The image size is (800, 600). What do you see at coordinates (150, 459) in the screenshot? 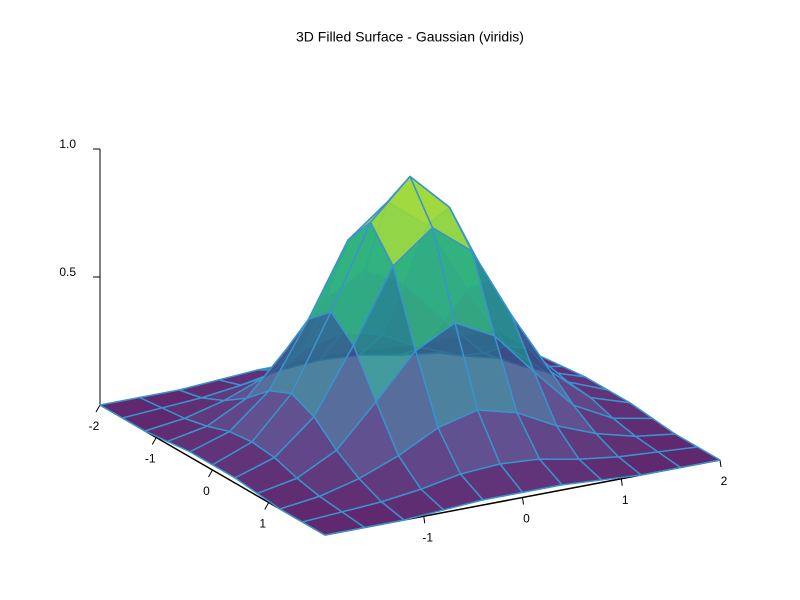
I see `y-tick-label: -1` at bounding box center [150, 459].